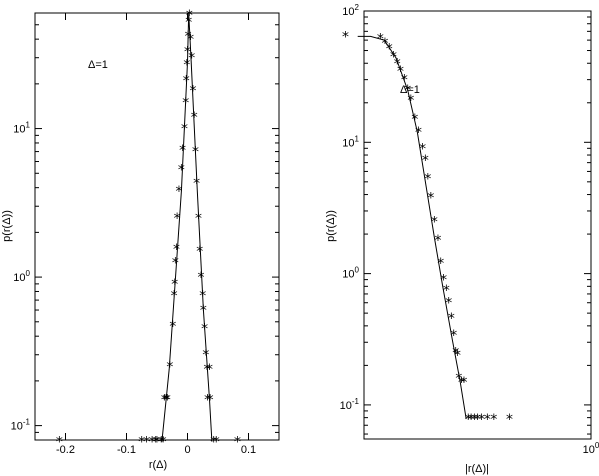 The height and width of the screenshot is (476, 599). I want to click on left-y-axis-label: p(r(Δ)), so click(7, 226).